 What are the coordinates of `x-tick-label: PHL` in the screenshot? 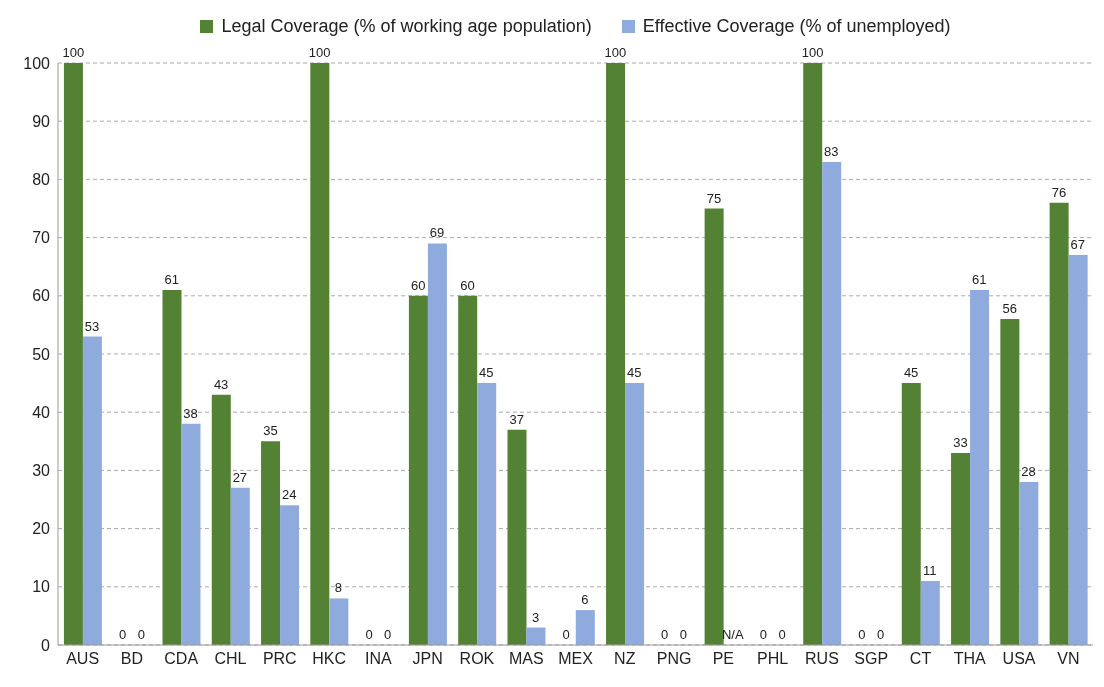 It's located at (773, 659).